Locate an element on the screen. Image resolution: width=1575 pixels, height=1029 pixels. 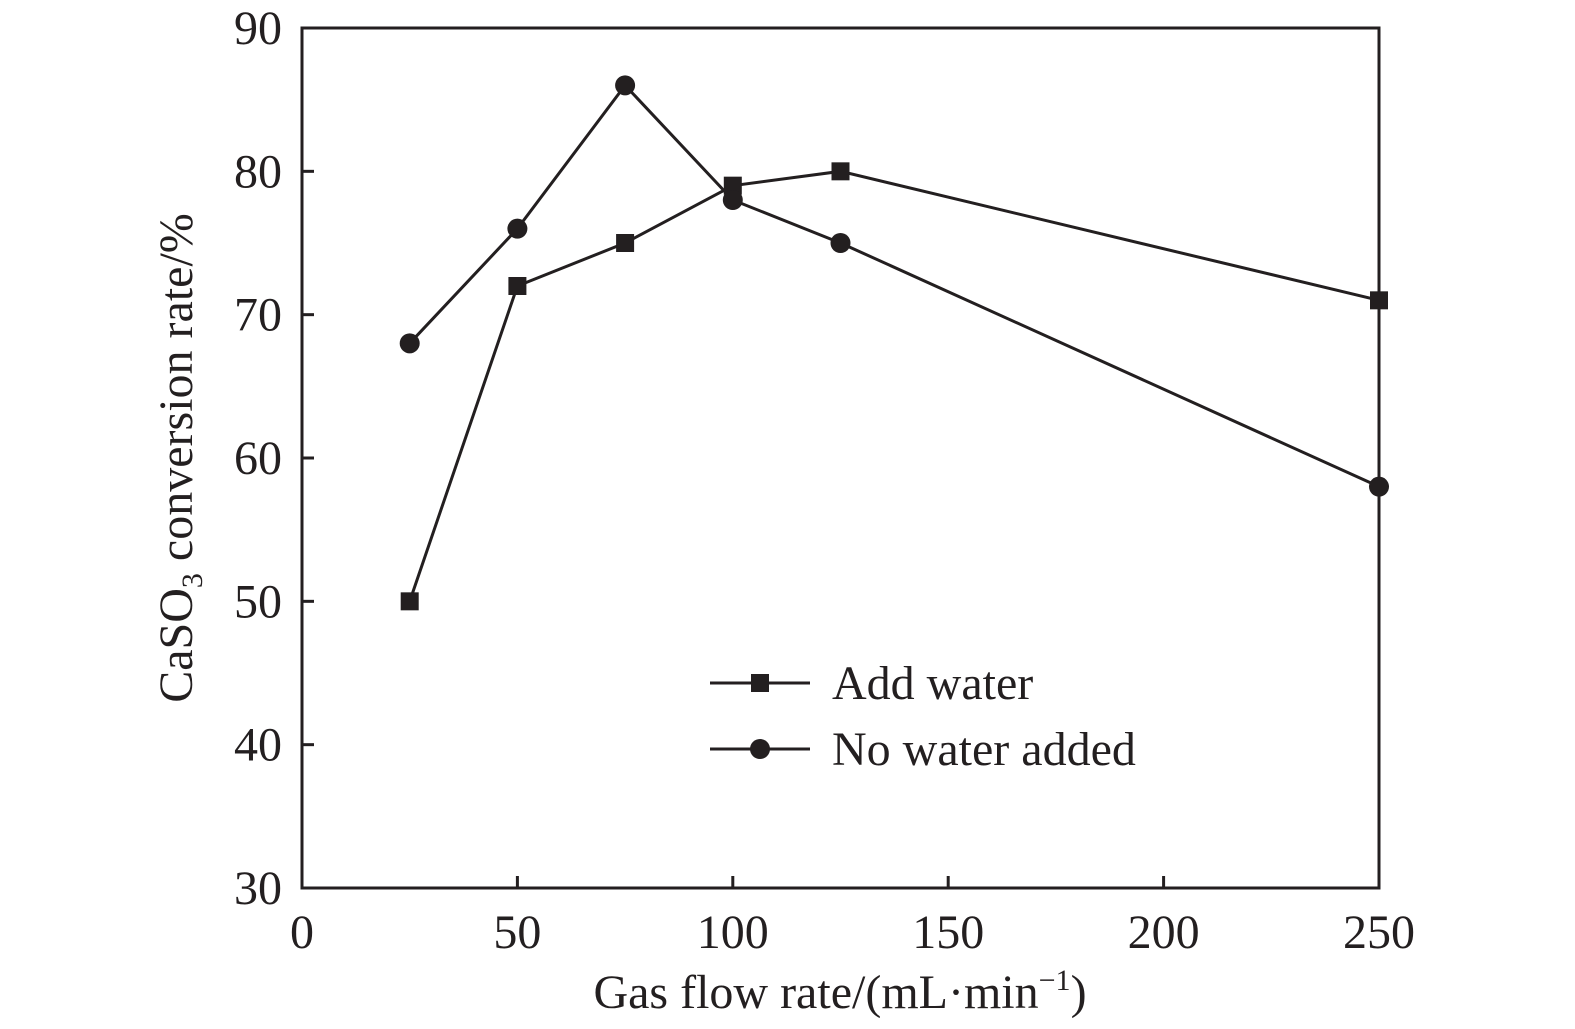
y-tick-label: 50 is located at coordinates (258, 601).